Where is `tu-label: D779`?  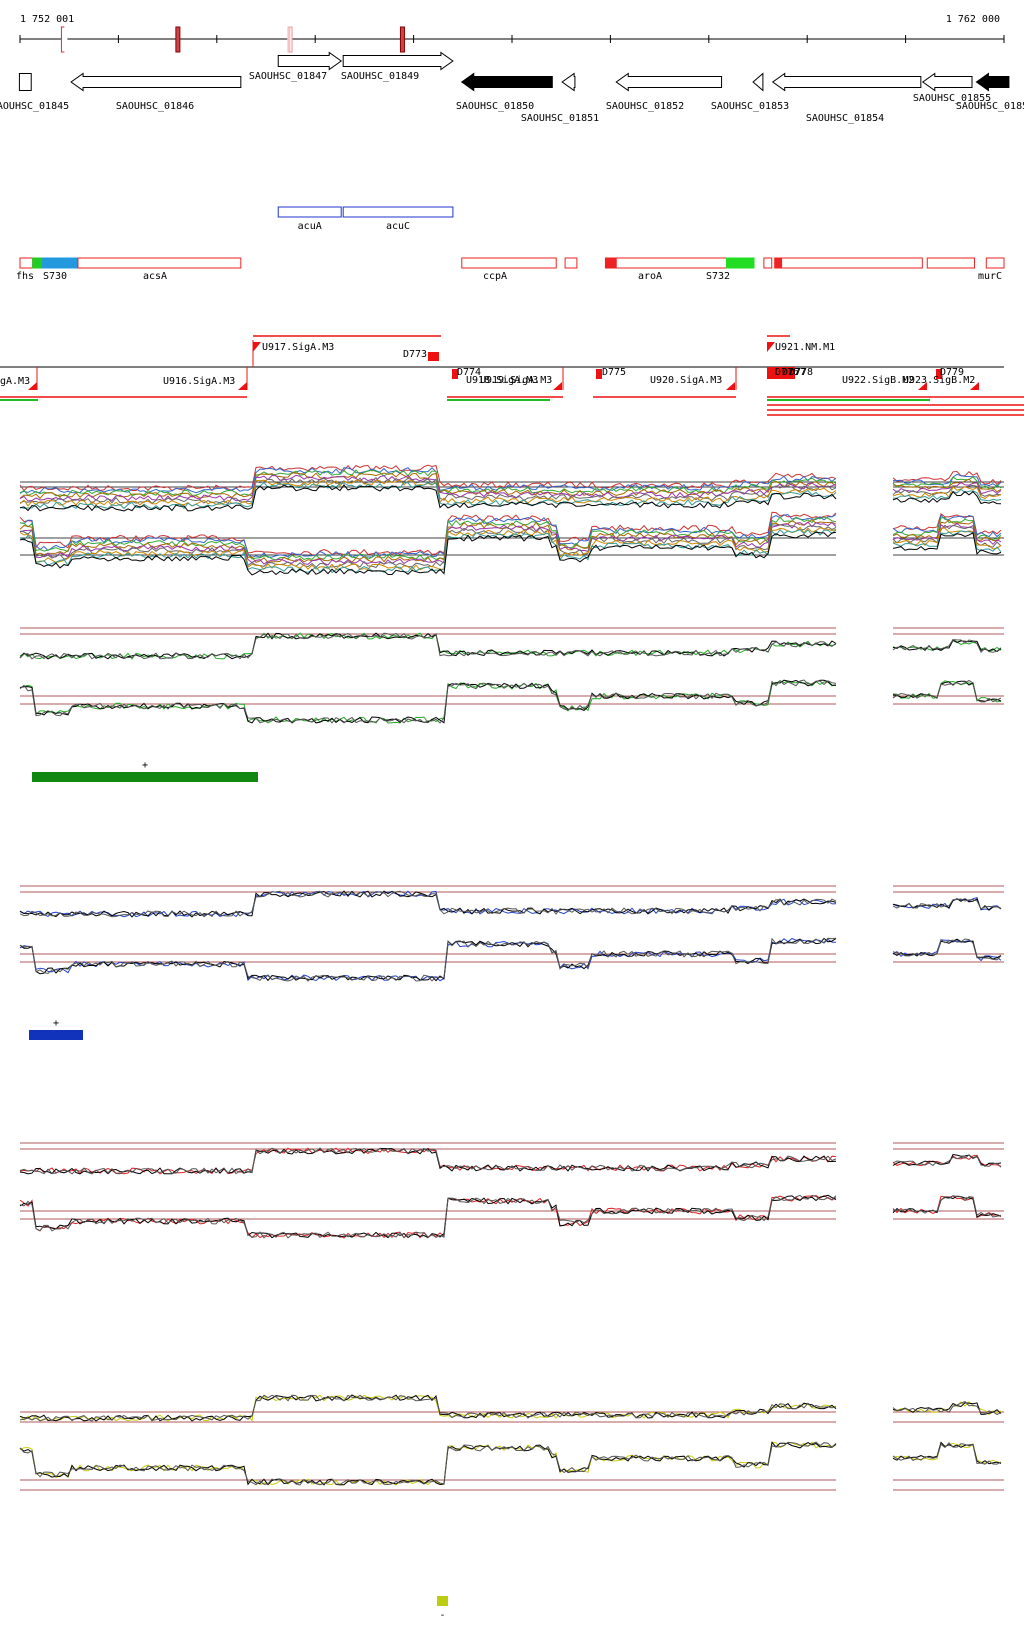 tu-label: D779 is located at coordinates (952, 372).